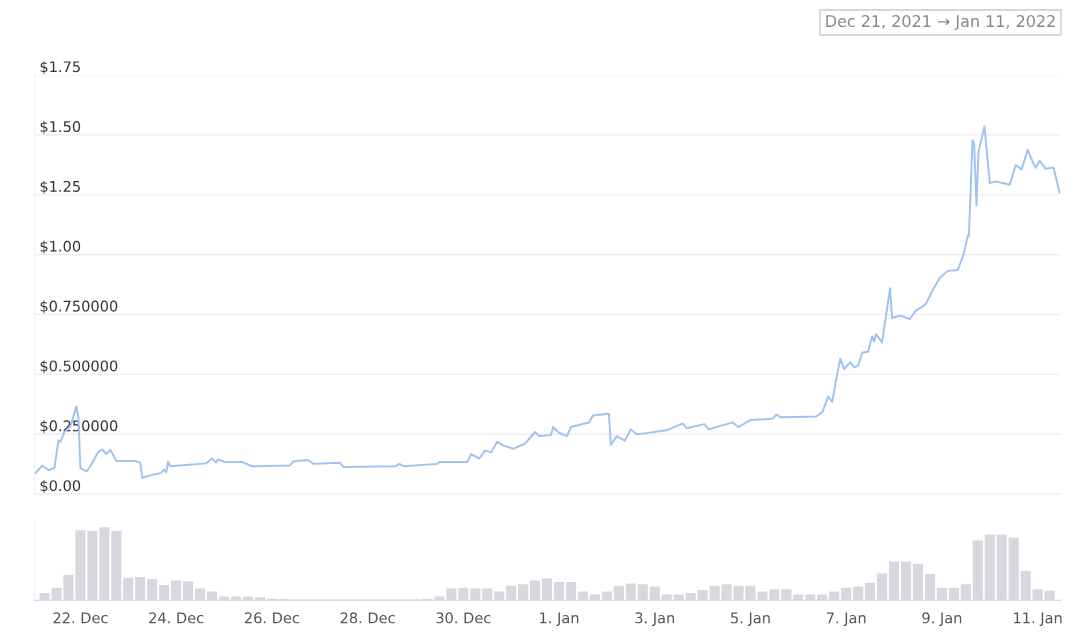 Image resolution: width=1080 pixels, height=642 pixels. What do you see at coordinates (271, 618) in the screenshot?
I see `x-tick-label: 26. Dec` at bounding box center [271, 618].